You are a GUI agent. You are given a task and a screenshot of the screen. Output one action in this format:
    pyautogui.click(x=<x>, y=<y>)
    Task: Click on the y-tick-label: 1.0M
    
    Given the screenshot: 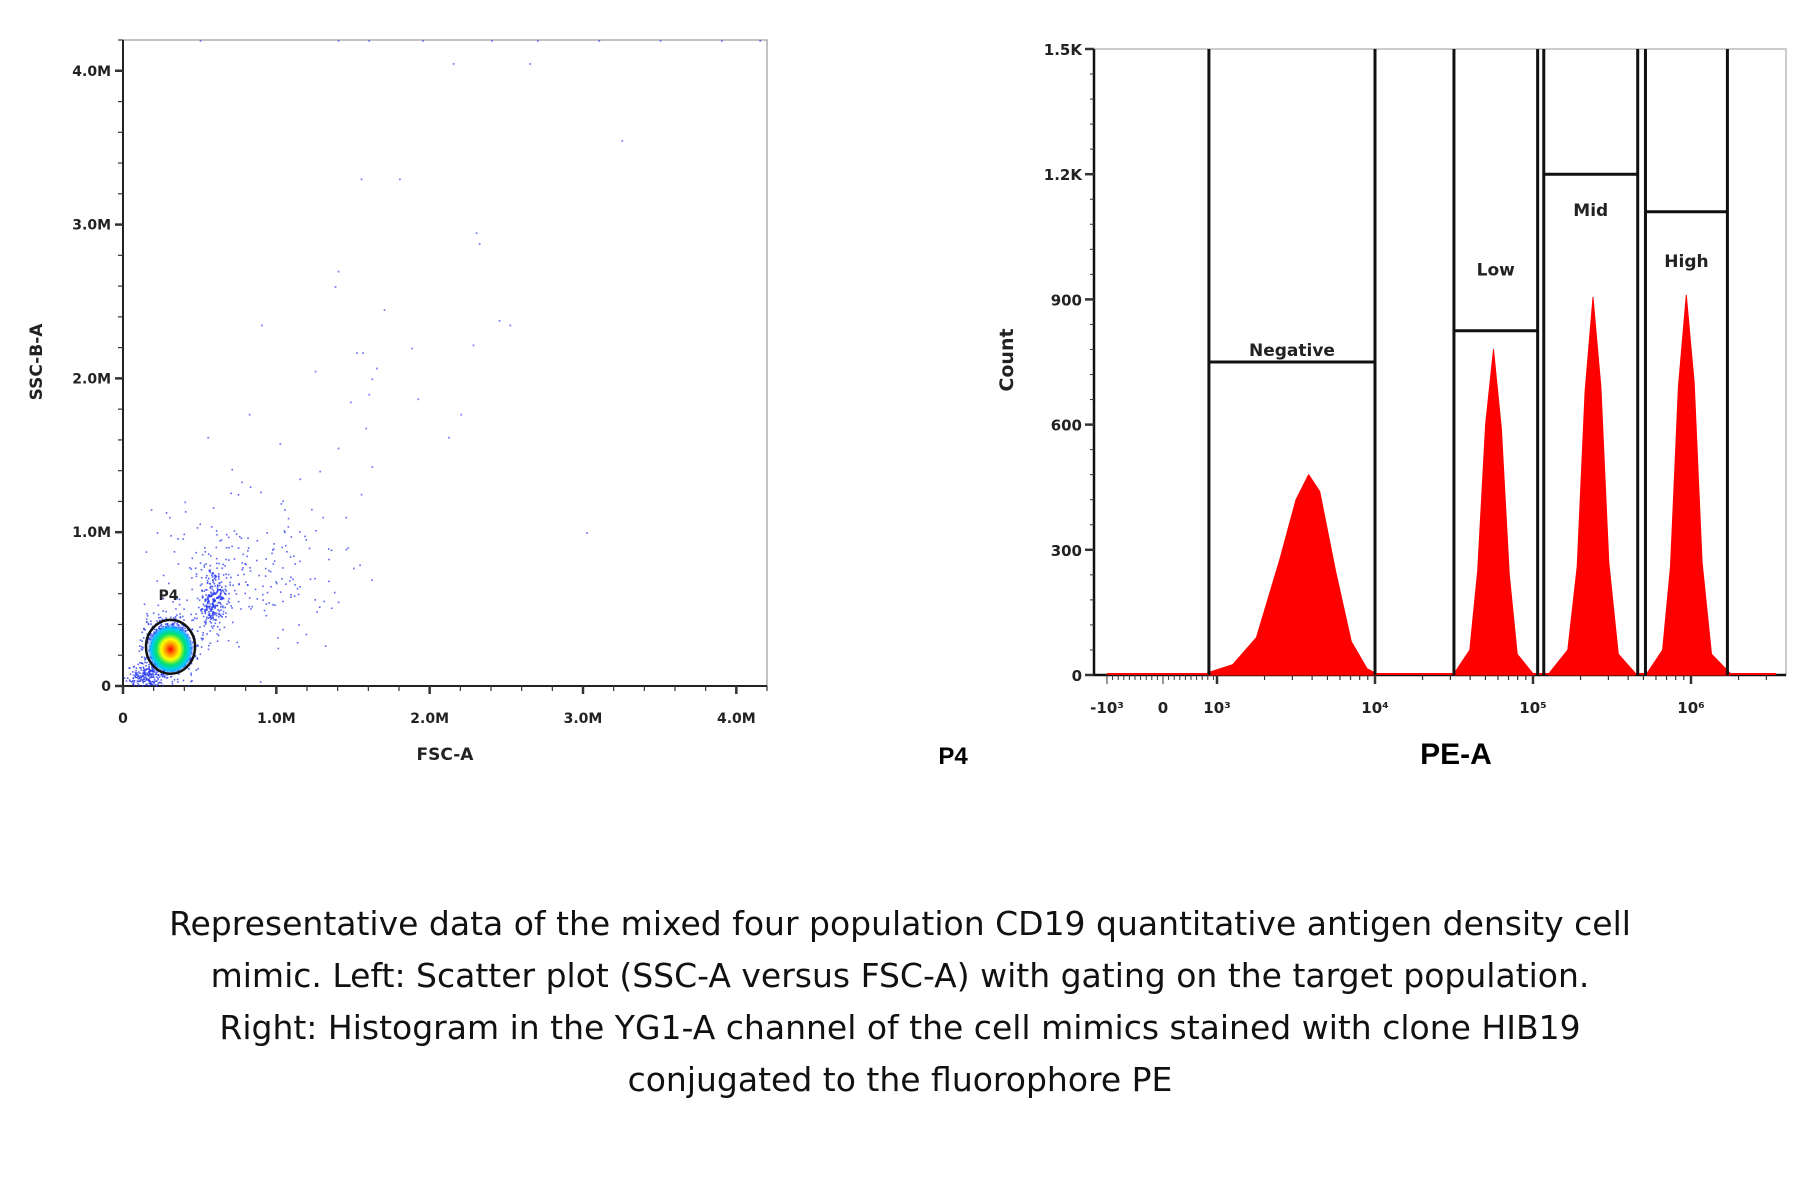 What is the action you would take?
    pyautogui.click(x=91, y=533)
    